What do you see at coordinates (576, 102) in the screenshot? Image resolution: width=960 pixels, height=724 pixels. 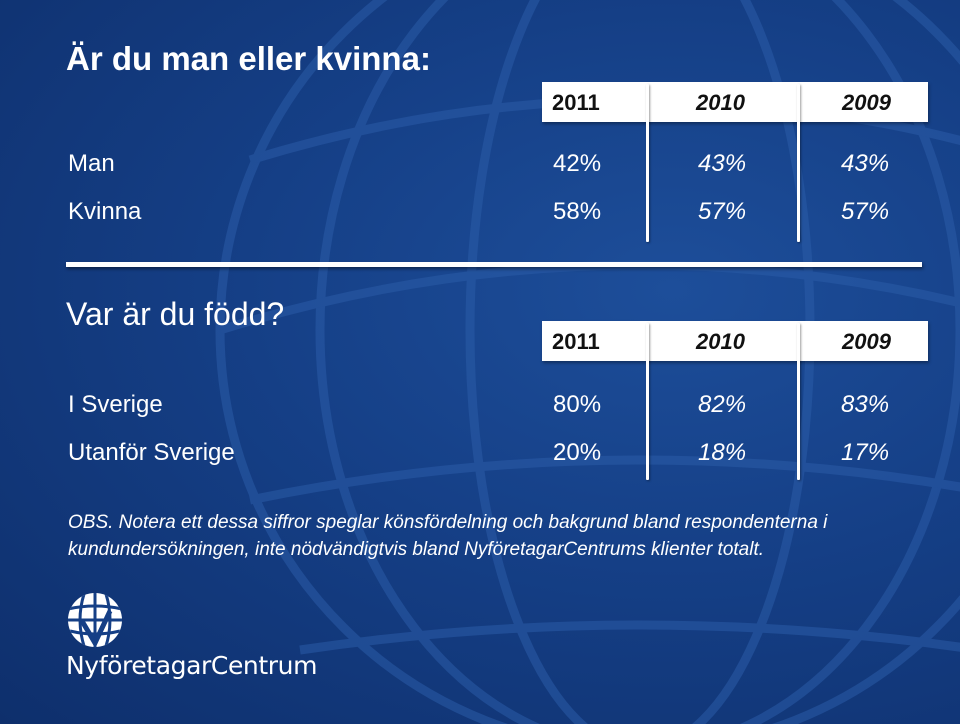 I see `section1-year-2011: 2011` at bounding box center [576, 102].